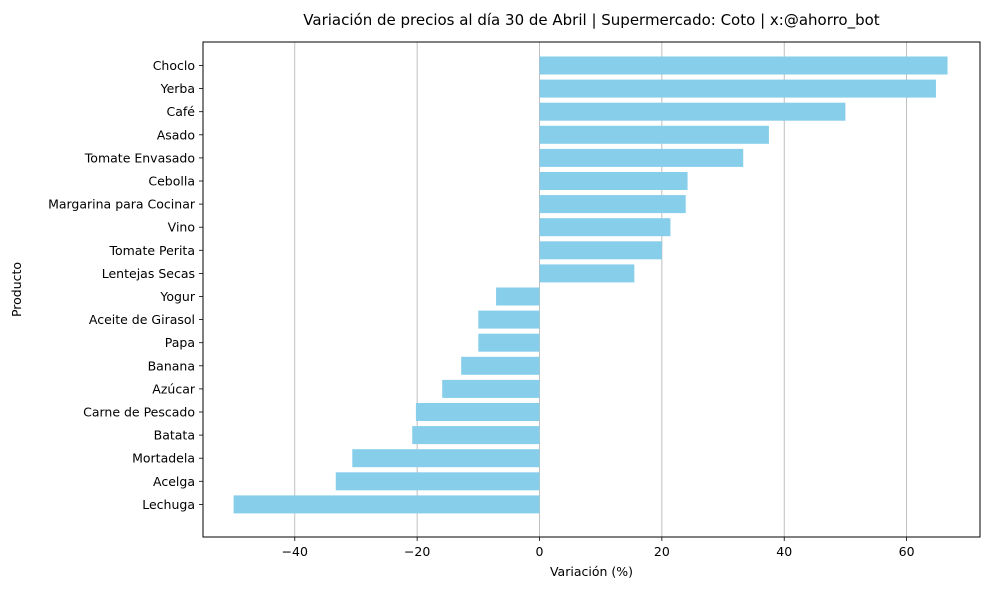  What do you see at coordinates (174, 435) in the screenshot?
I see `y-tick-label: Batata` at bounding box center [174, 435].